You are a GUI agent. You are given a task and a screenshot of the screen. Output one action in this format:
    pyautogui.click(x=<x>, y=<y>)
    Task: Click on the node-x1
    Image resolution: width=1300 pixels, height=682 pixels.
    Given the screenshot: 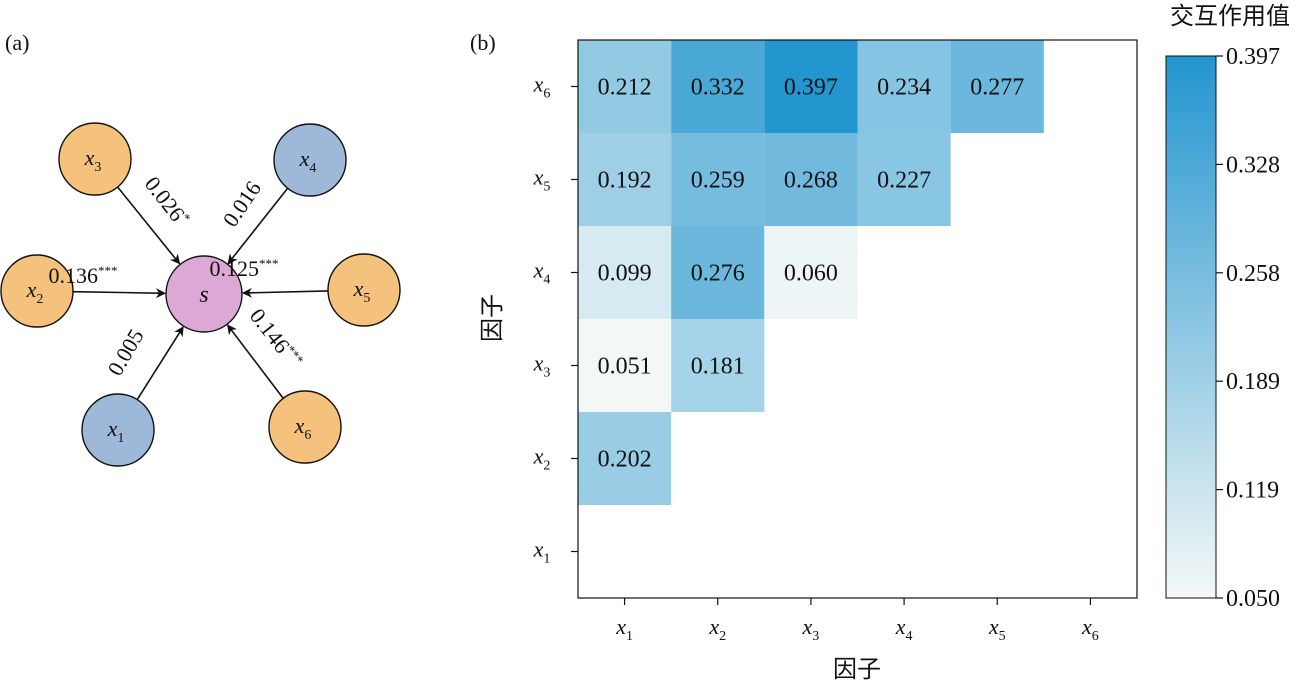 What is the action you would take?
    pyautogui.click(x=118, y=430)
    